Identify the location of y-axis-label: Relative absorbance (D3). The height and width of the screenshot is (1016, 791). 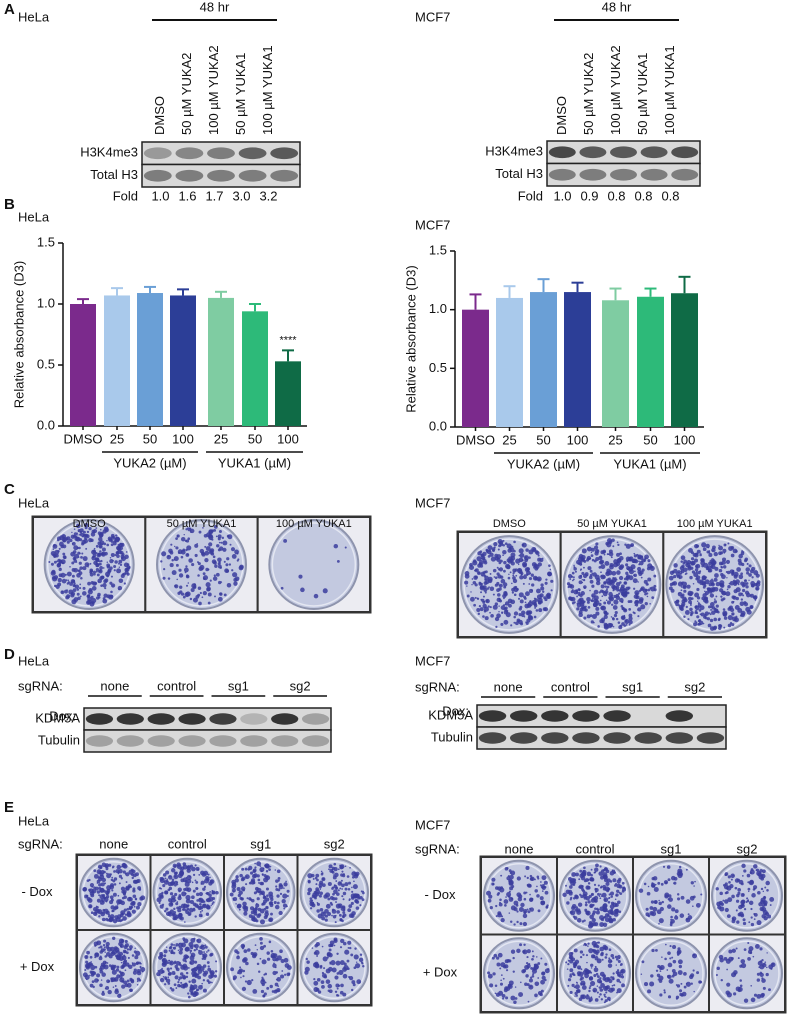
(410, 338).